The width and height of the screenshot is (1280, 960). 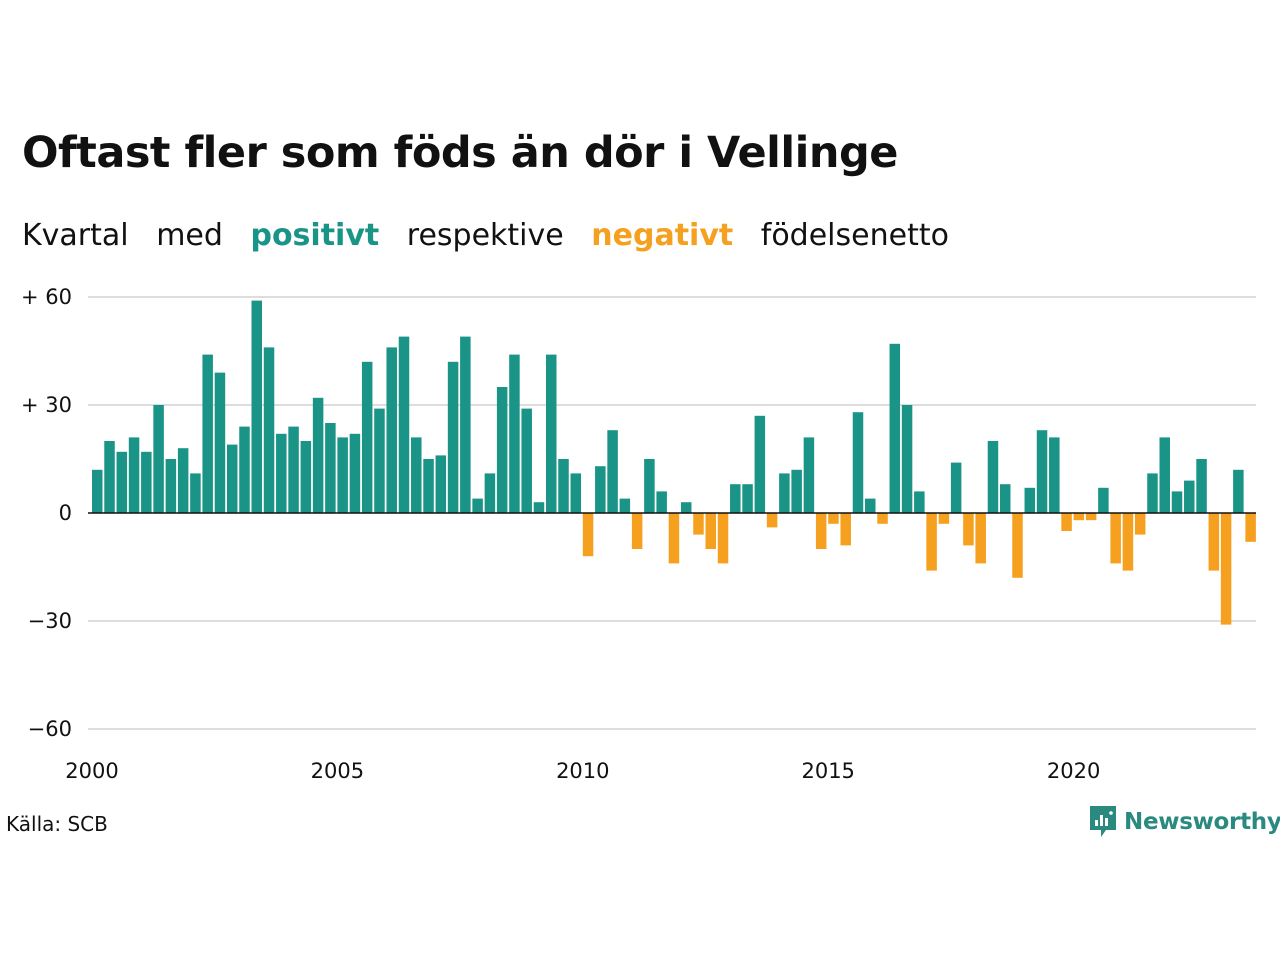 I want to click on x-tick-label: 2005, so click(x=337, y=771).